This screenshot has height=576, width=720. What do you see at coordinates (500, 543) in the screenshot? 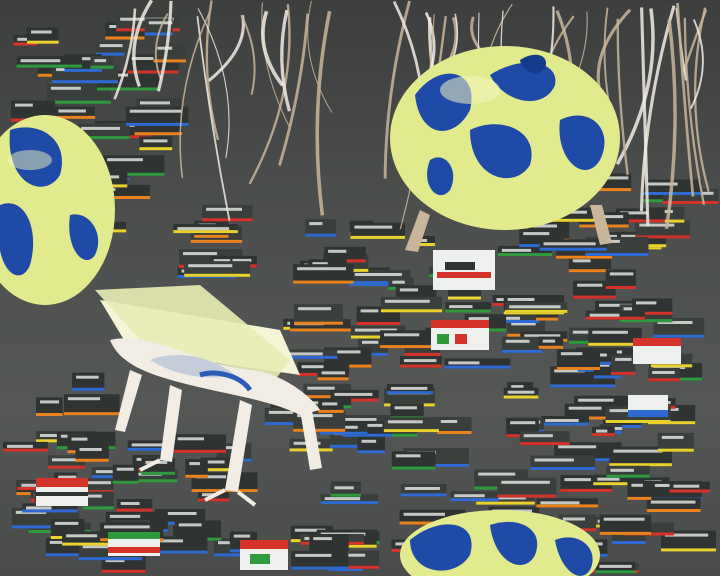
I see `globe-bottom` at bounding box center [500, 543].